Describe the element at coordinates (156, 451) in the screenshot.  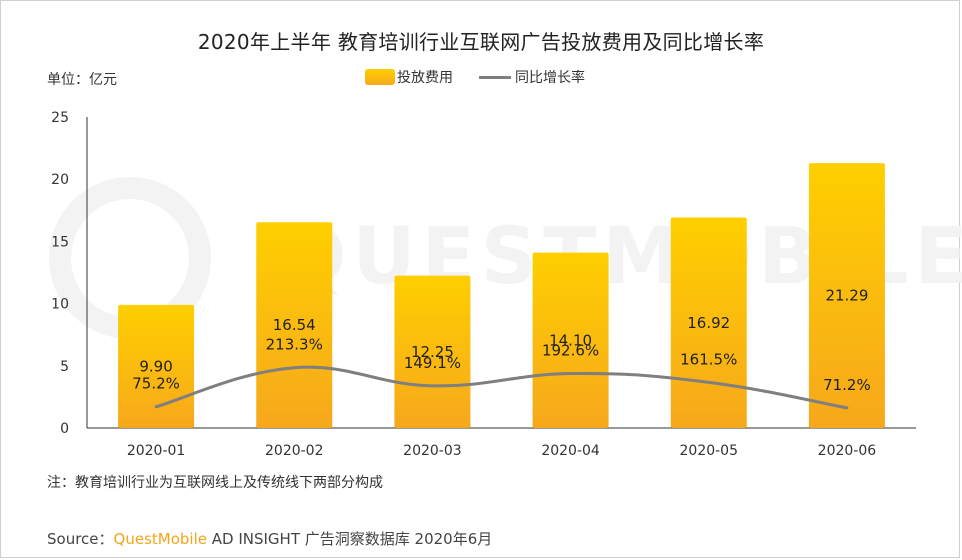
I see `x-tick-label: 2020-01` at that location.